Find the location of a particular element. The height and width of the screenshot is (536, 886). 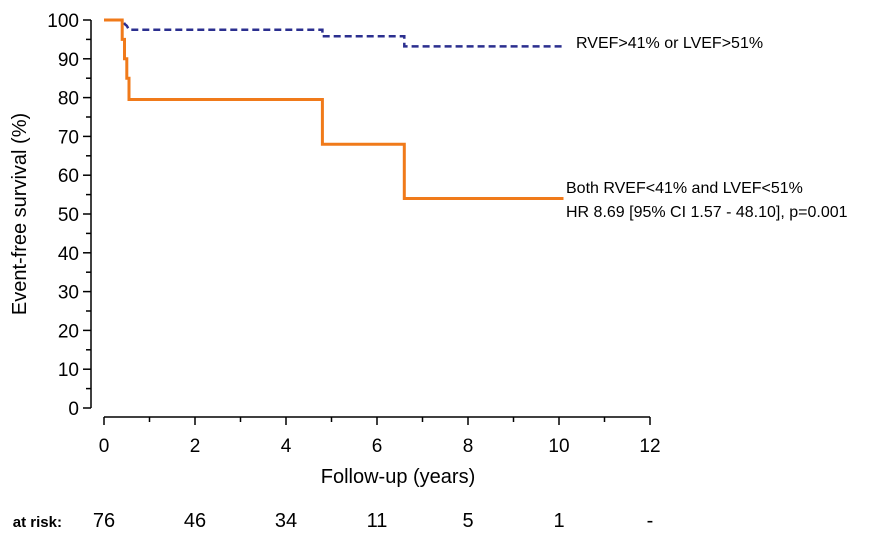

y-tick-label: 60 is located at coordinates (68, 176).